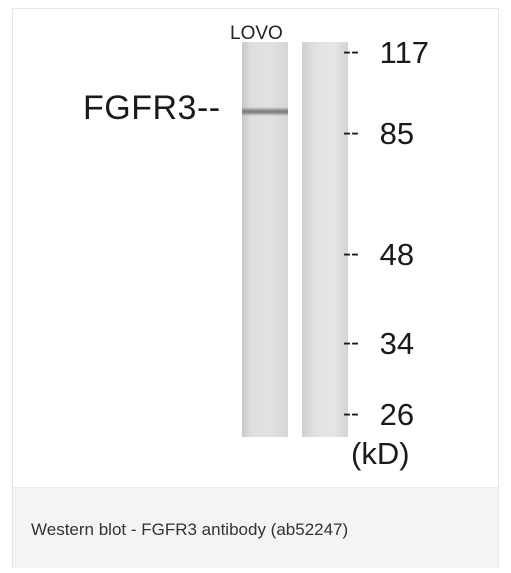 The height and width of the screenshot is (573, 511). Describe the element at coordinates (256, 33) in the screenshot. I see `lane-label-lovo: LOVO` at that location.